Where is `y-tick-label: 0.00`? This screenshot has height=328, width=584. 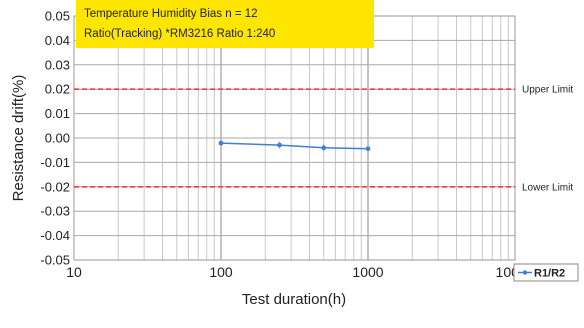
y-tick-label: 0.00 is located at coordinates (57, 138).